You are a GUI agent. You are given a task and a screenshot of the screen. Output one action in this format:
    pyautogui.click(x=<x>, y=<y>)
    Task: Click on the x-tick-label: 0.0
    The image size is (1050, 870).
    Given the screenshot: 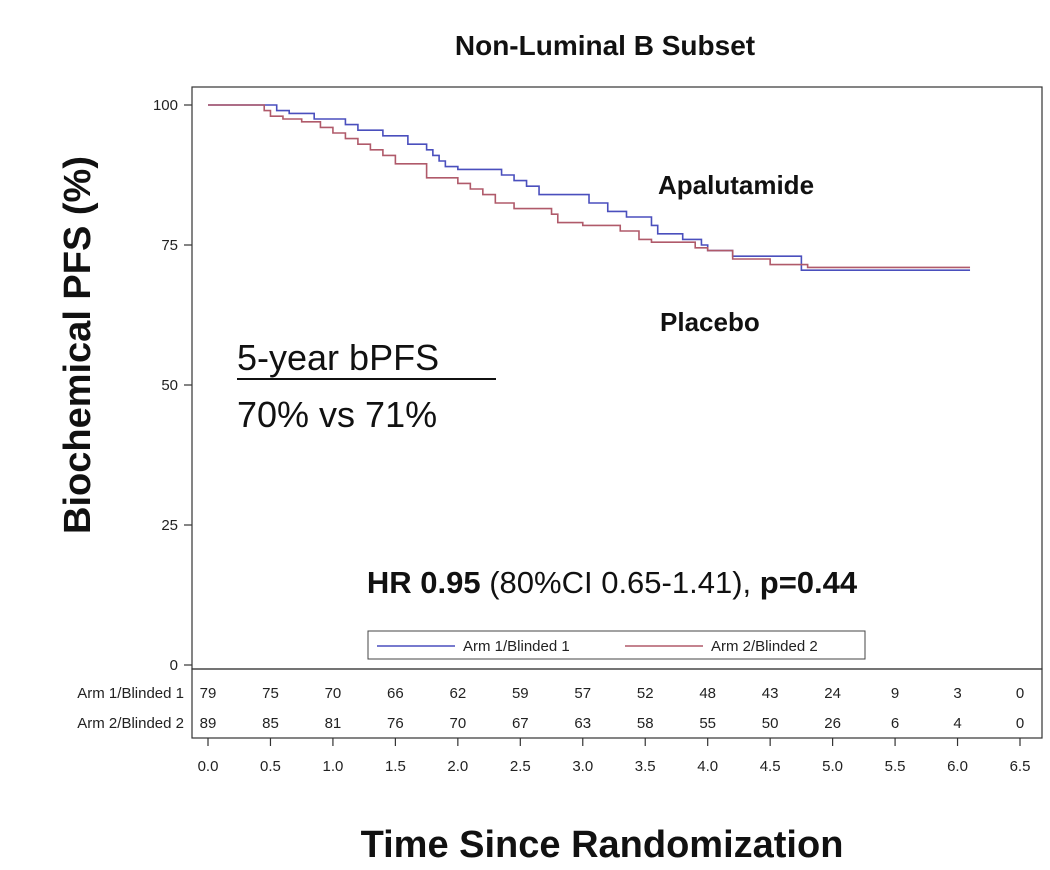 What is the action you would take?
    pyautogui.click(x=208, y=766)
    